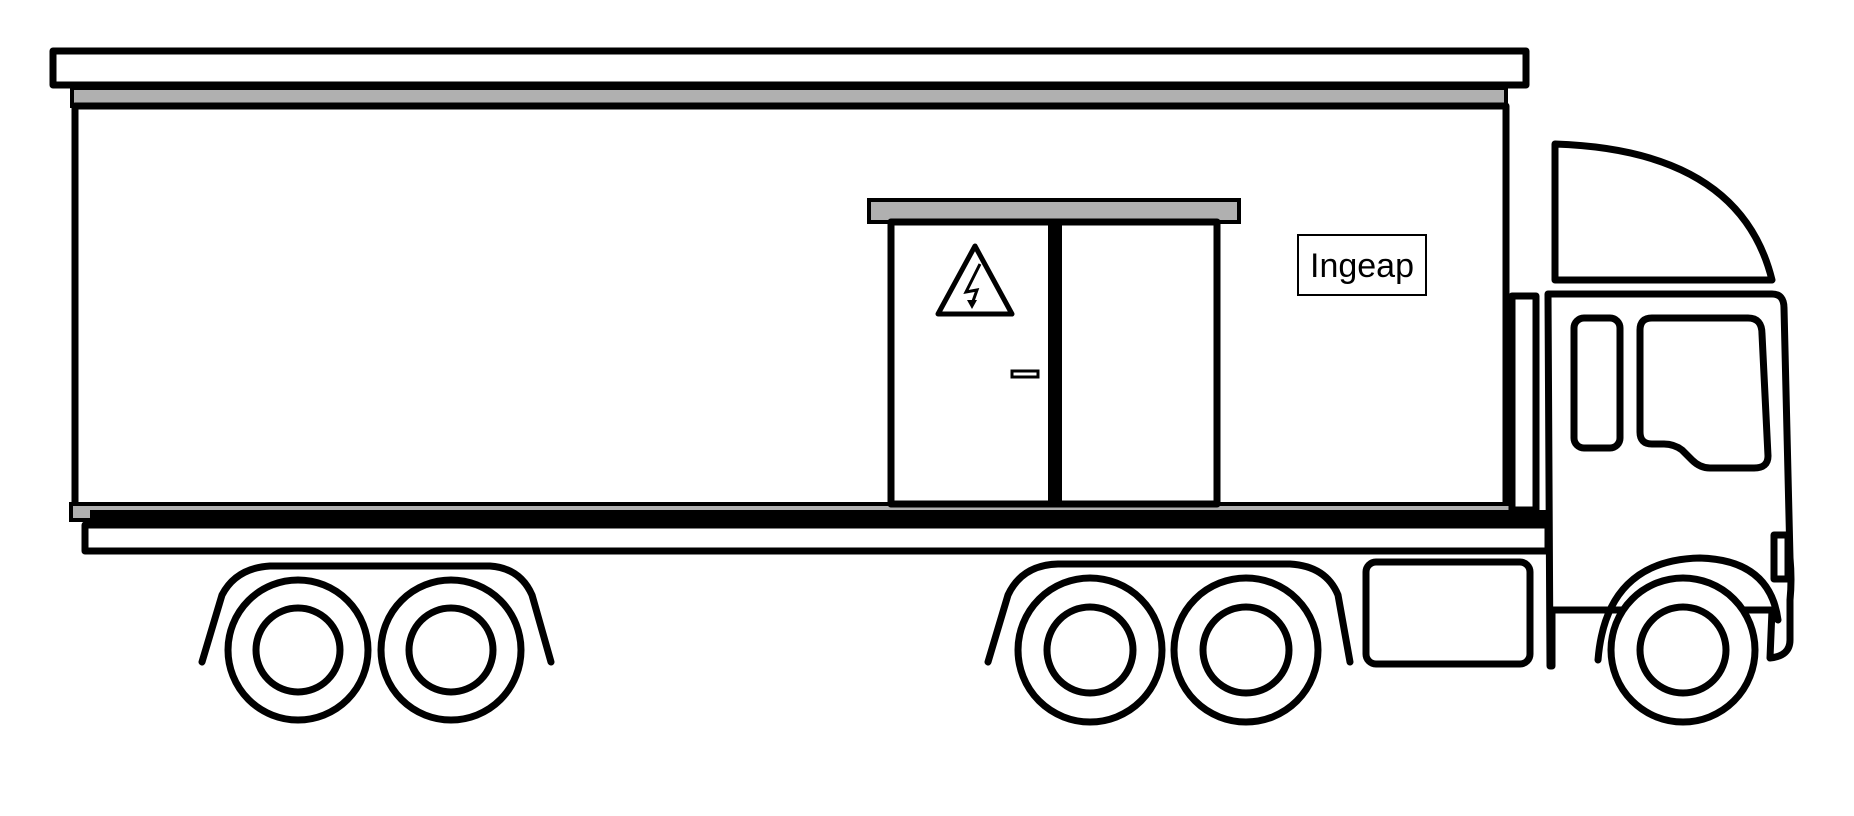  Describe the element at coordinates (1524, 403) in the screenshot. I see `coupling-post` at that location.